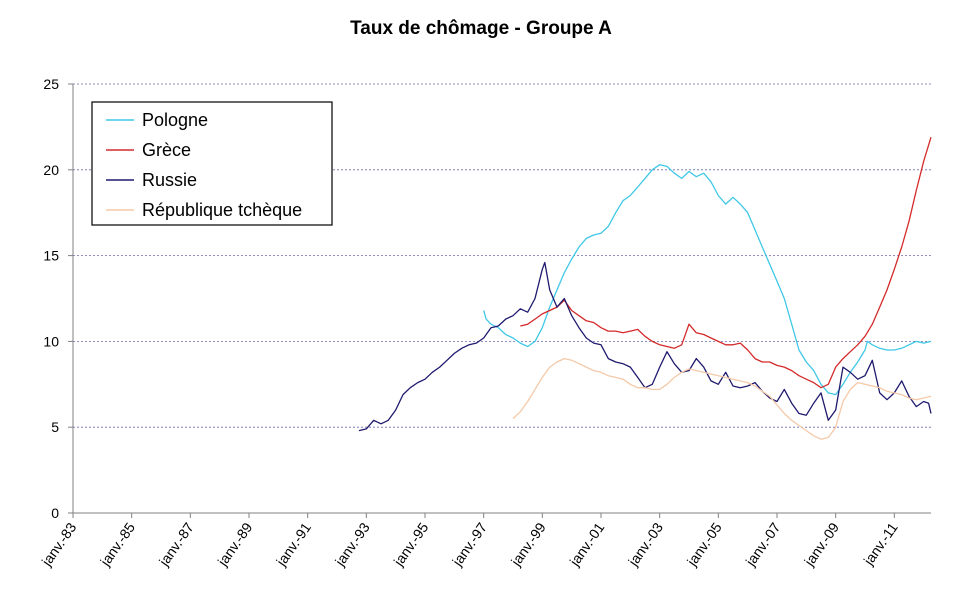 This screenshot has height=595, width=962. What do you see at coordinates (176, 544) in the screenshot?
I see `x-tick-label: janv.-87` at bounding box center [176, 544].